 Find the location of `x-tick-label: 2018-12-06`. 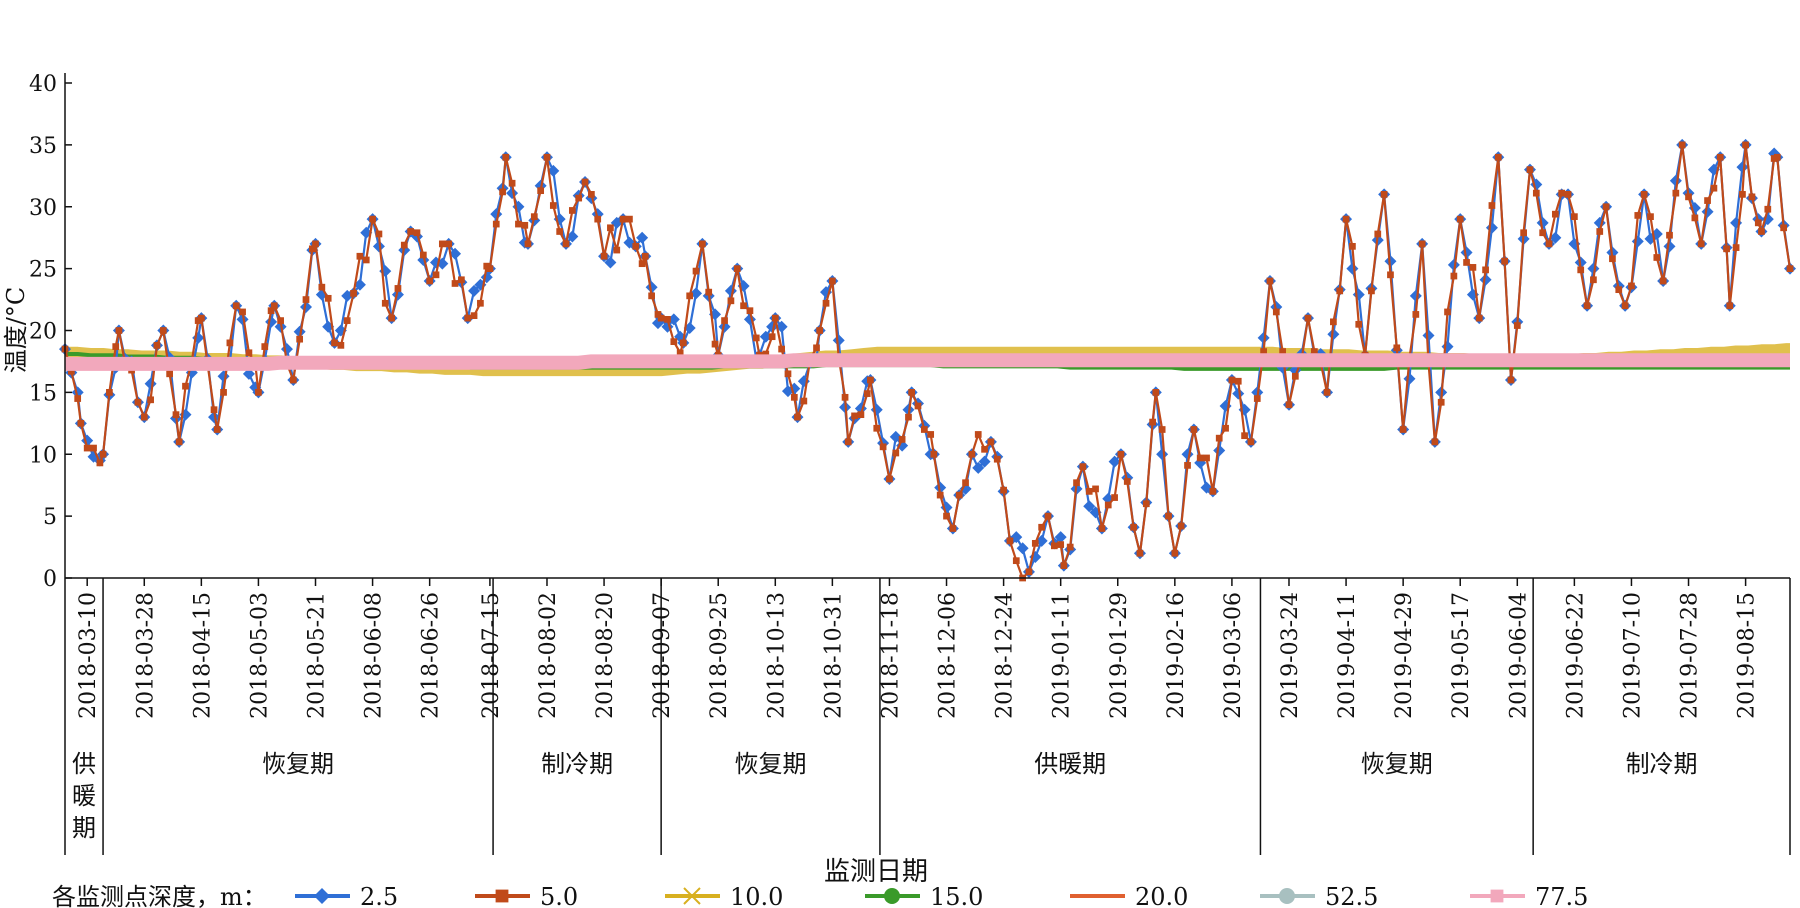

x-tick-label: 2018-12-06 is located at coordinates (948, 655).